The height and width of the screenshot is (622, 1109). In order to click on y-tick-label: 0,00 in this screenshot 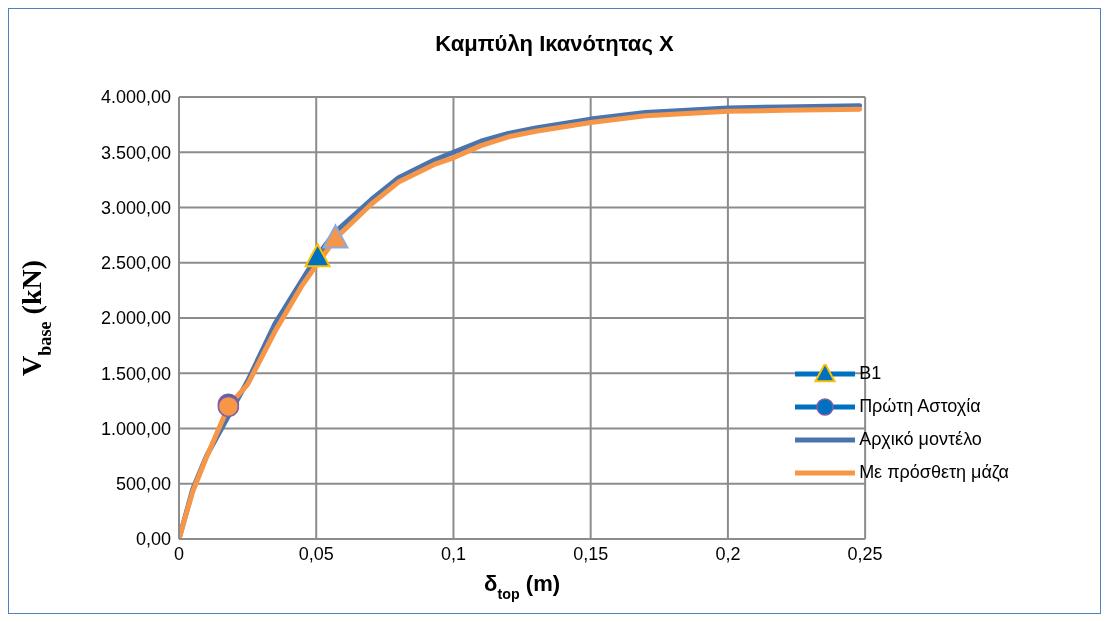, I will do `click(153, 539)`.